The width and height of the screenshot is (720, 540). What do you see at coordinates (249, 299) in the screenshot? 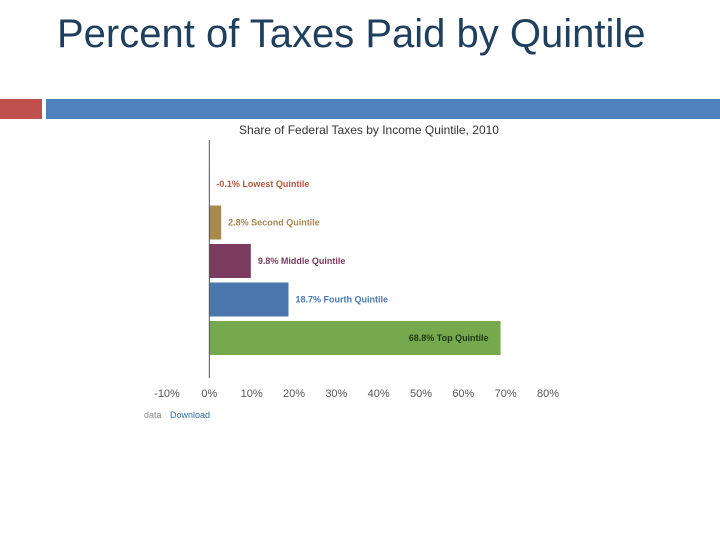
I see `bar-fourth-quintile` at bounding box center [249, 299].